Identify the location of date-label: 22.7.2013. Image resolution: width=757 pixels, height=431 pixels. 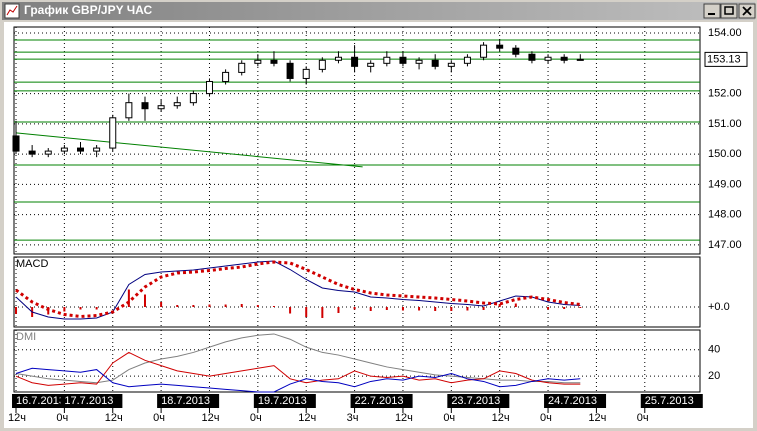
(379, 401).